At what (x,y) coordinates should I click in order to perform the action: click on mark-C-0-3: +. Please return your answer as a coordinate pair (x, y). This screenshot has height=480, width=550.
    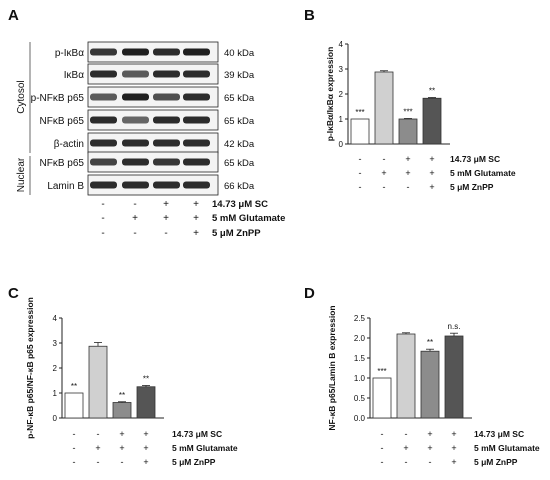
    Looking at the image, I should click on (145, 434).